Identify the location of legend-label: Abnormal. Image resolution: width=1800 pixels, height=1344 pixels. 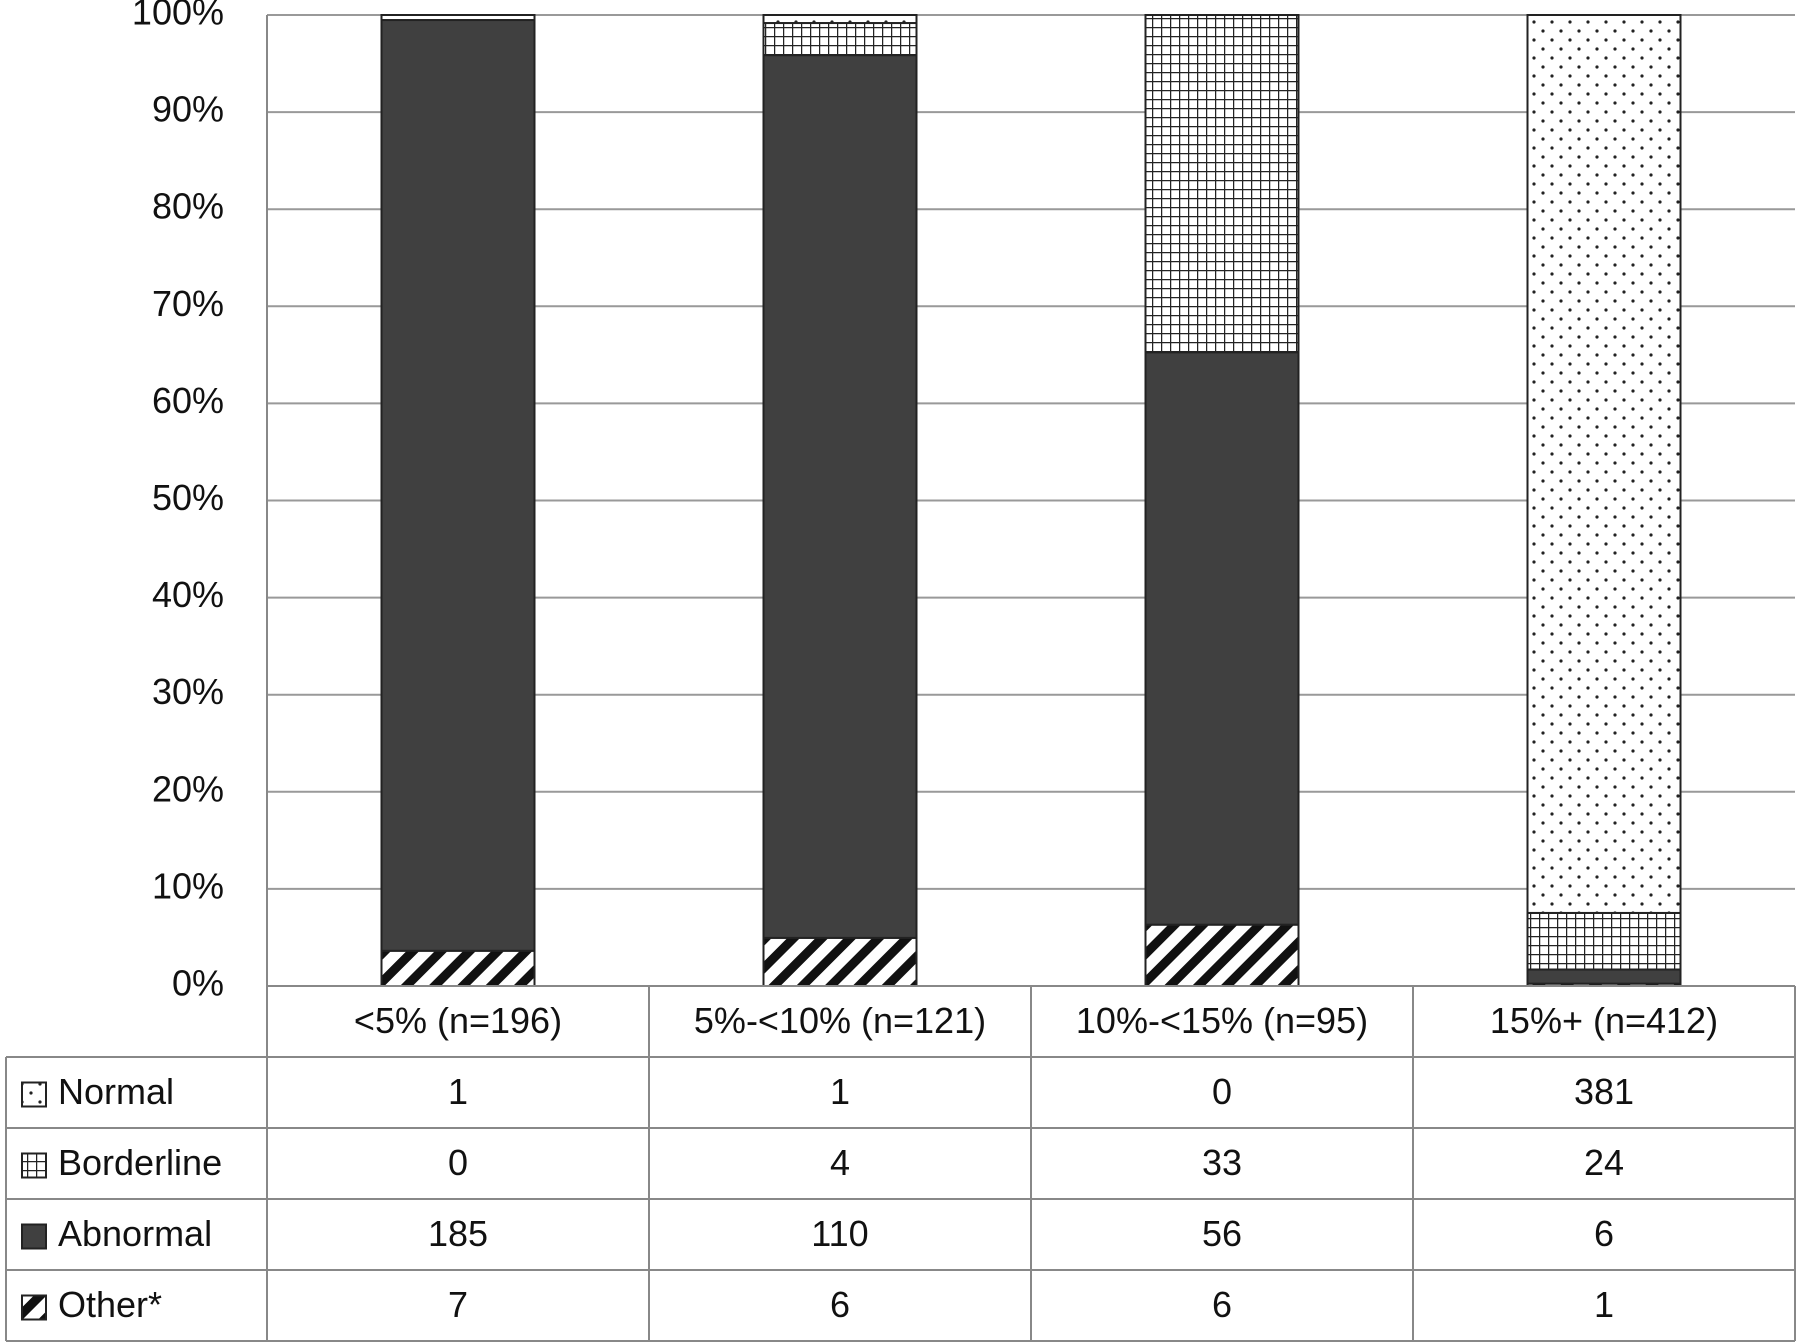
(135, 1233).